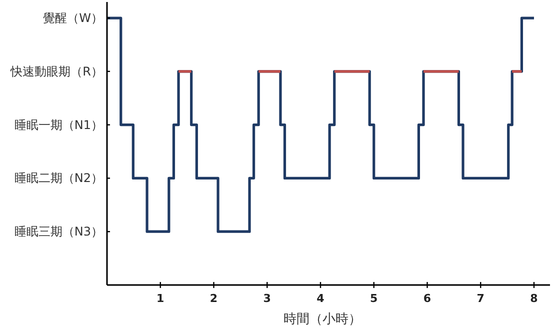 The width and height of the screenshot is (554, 330). I want to click on category-label: 睡眠二期（N2）, so click(58, 178).